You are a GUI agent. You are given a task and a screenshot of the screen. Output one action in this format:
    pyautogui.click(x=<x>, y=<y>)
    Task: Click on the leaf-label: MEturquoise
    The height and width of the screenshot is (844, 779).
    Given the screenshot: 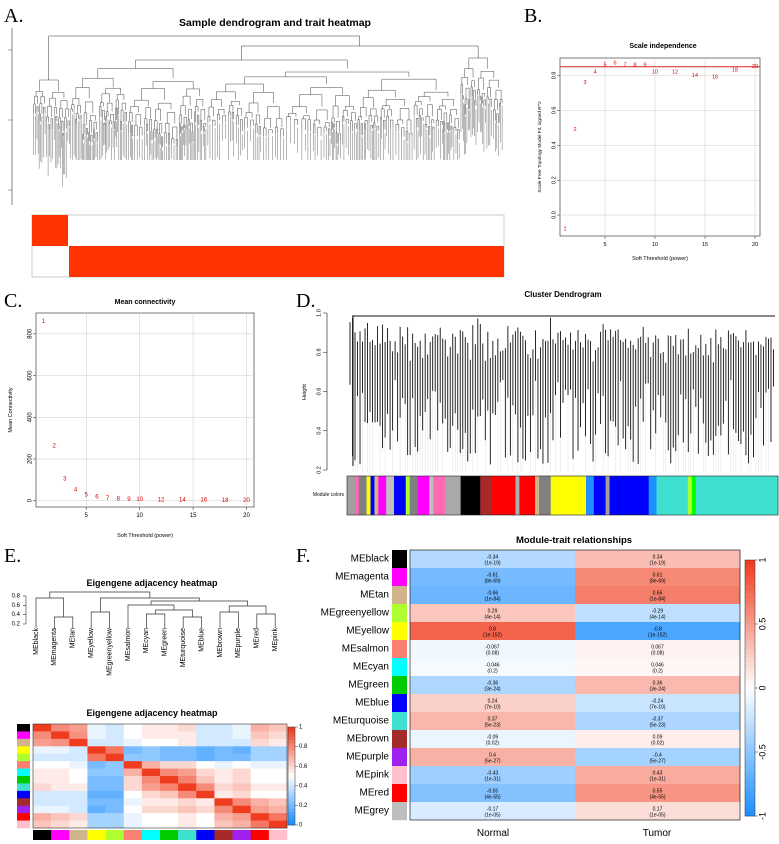 What is the action you would take?
    pyautogui.click(x=183, y=647)
    